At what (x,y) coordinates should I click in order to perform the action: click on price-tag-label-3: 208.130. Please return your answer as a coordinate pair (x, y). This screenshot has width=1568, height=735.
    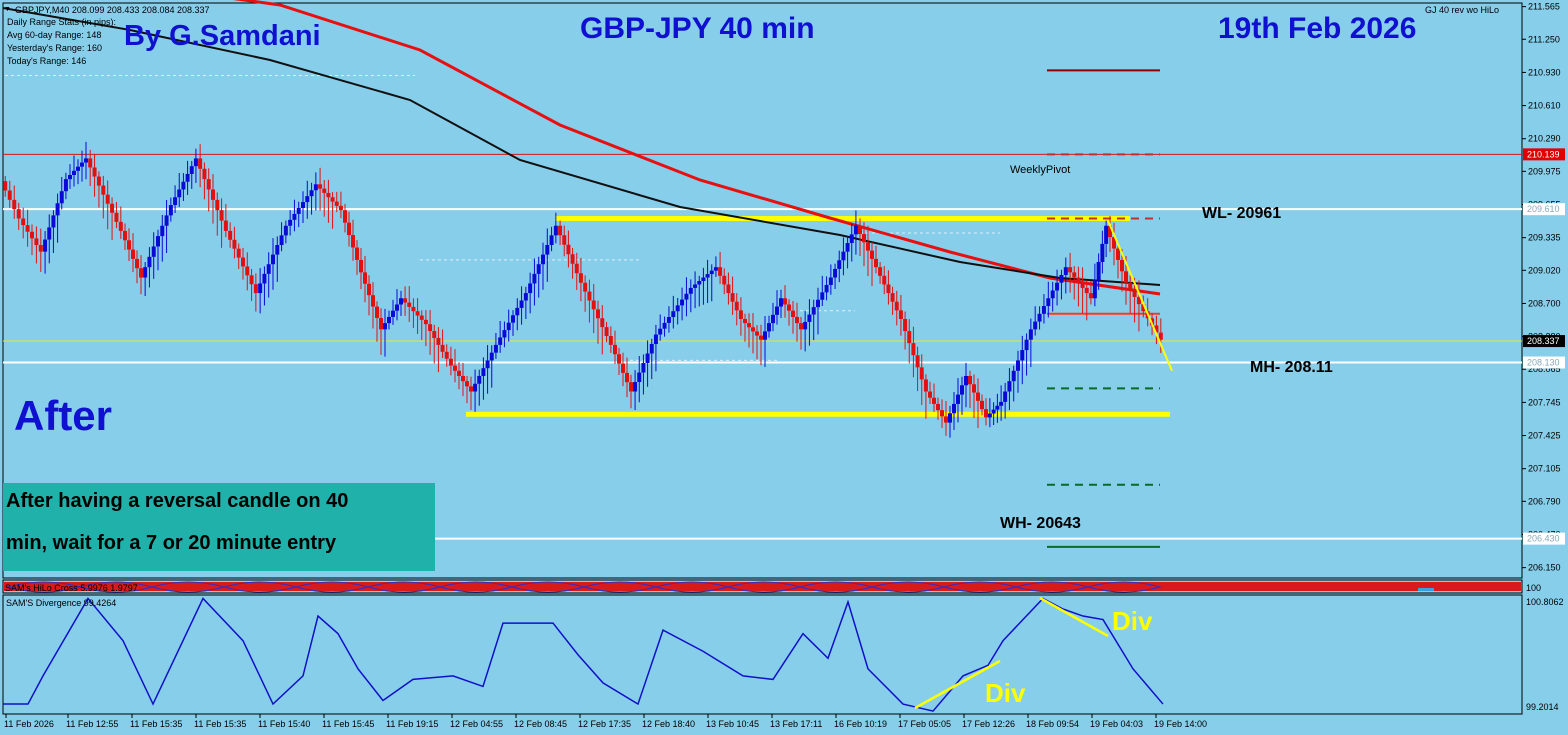
    Looking at the image, I should click on (1543, 363).